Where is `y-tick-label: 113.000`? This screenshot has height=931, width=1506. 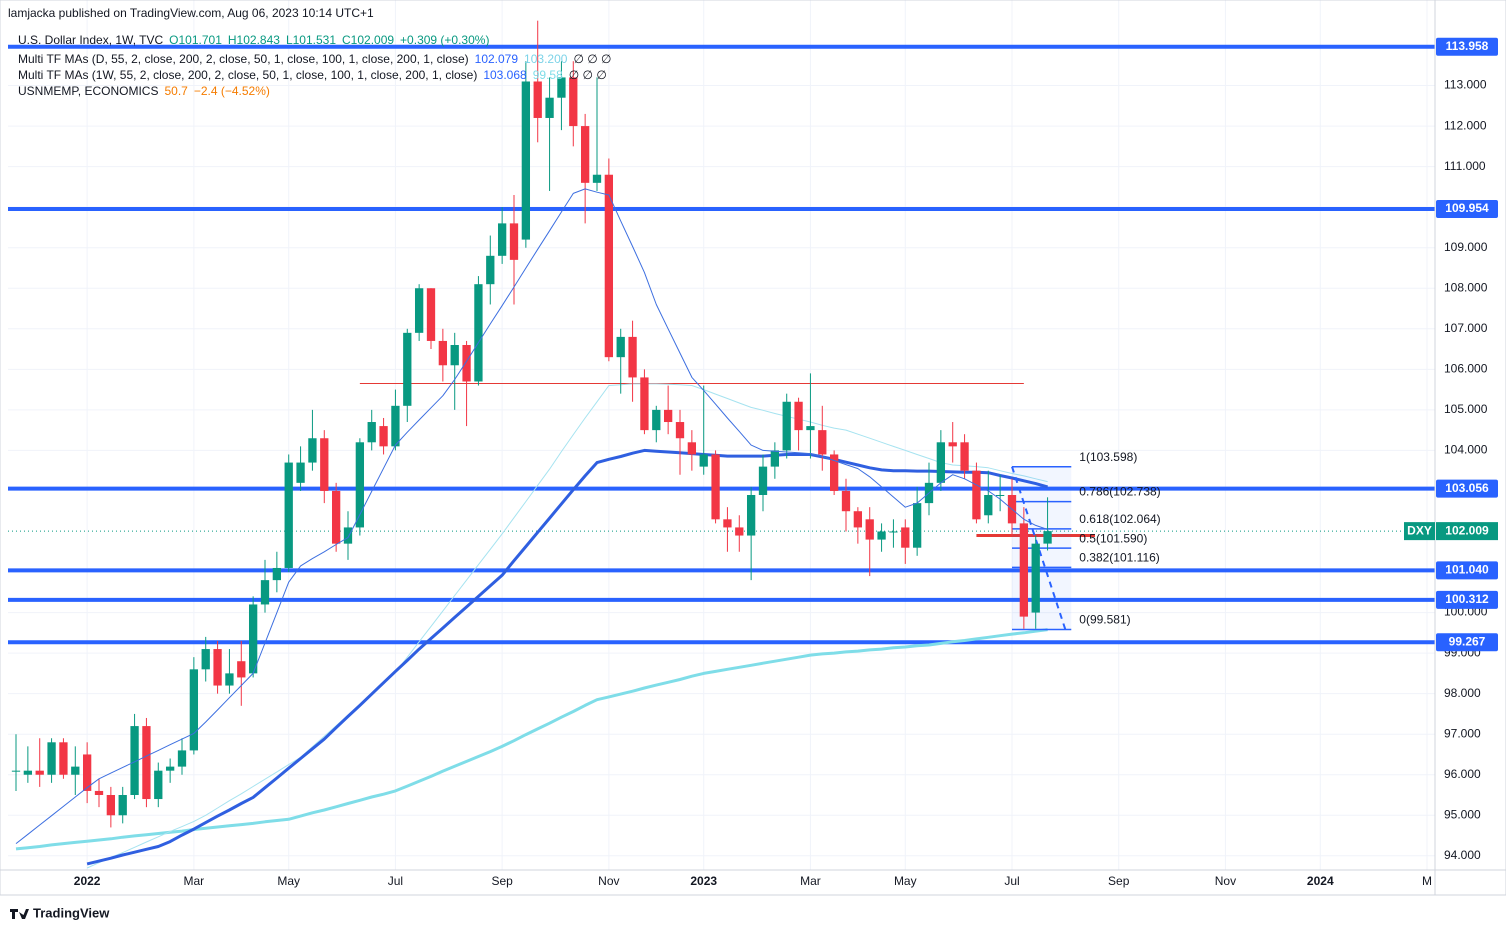
y-tick-label: 113.000 is located at coordinates (1465, 85).